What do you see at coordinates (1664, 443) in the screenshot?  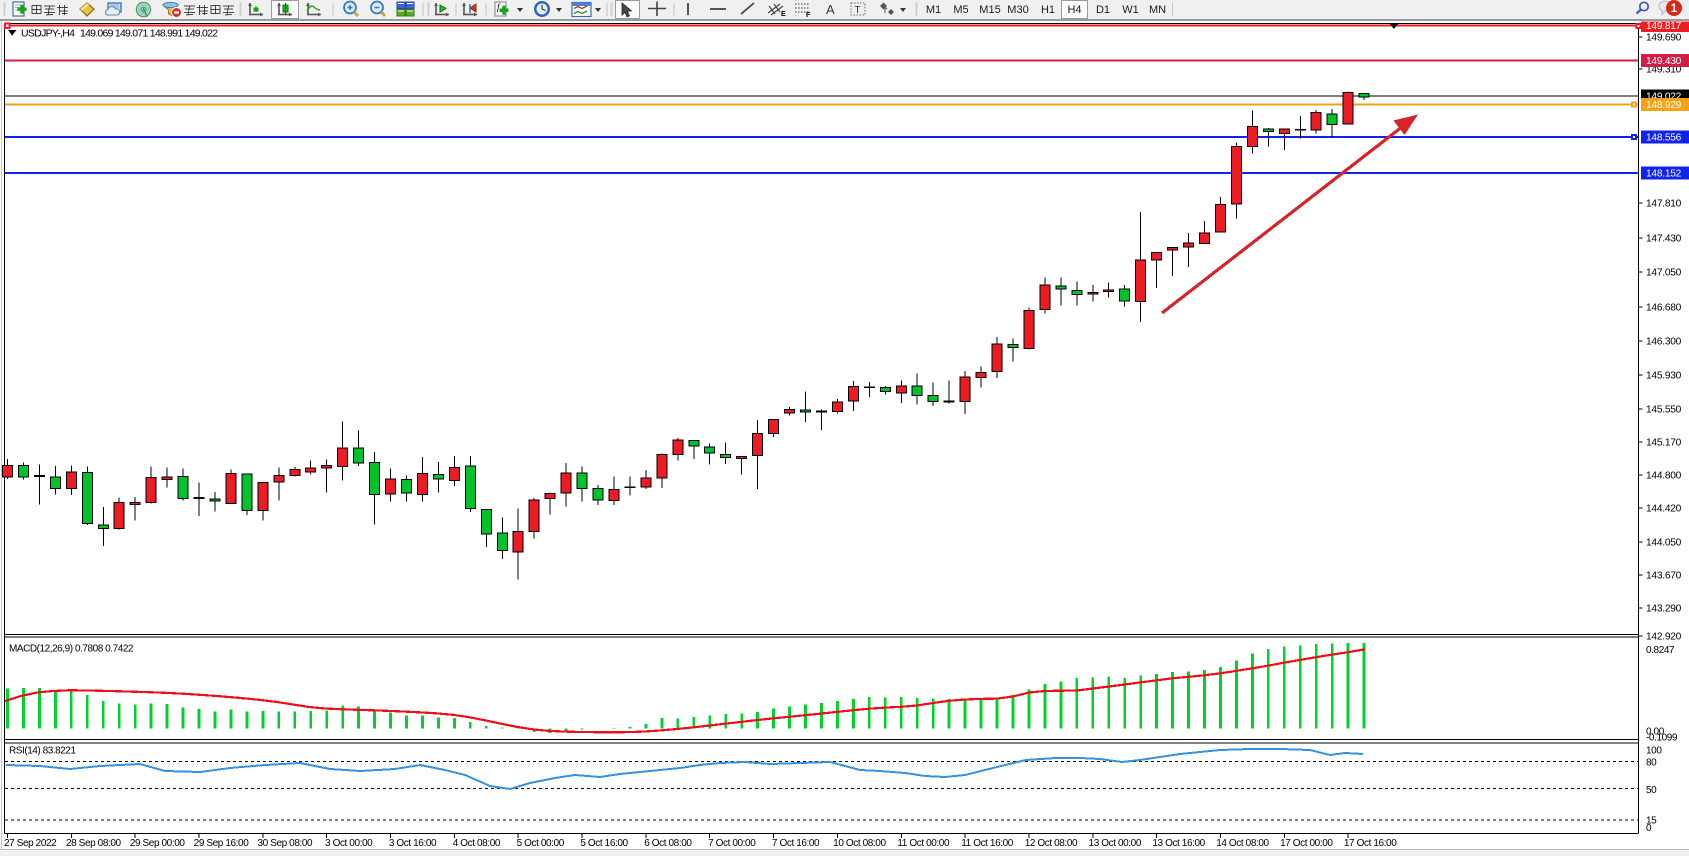 I see `svg-text: 145.170` at bounding box center [1664, 443].